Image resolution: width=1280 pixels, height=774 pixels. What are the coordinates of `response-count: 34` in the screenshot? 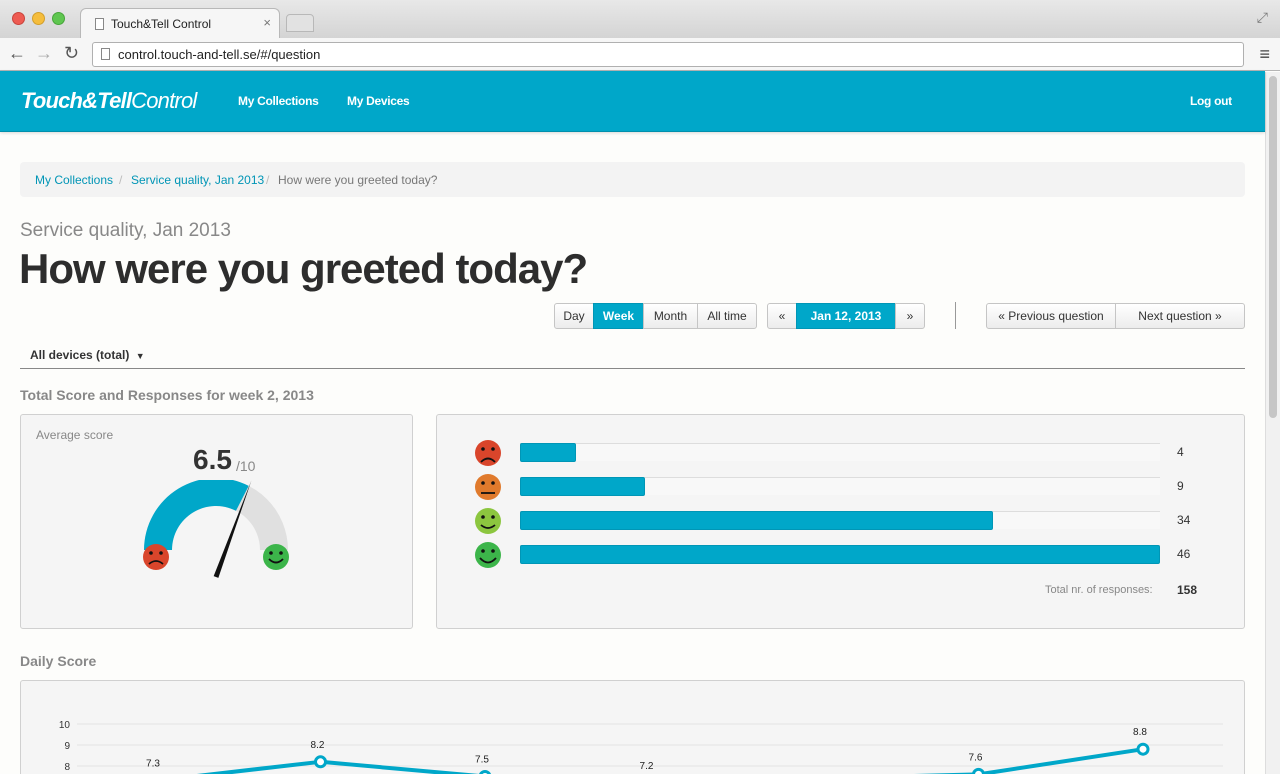 It's located at (1184, 520).